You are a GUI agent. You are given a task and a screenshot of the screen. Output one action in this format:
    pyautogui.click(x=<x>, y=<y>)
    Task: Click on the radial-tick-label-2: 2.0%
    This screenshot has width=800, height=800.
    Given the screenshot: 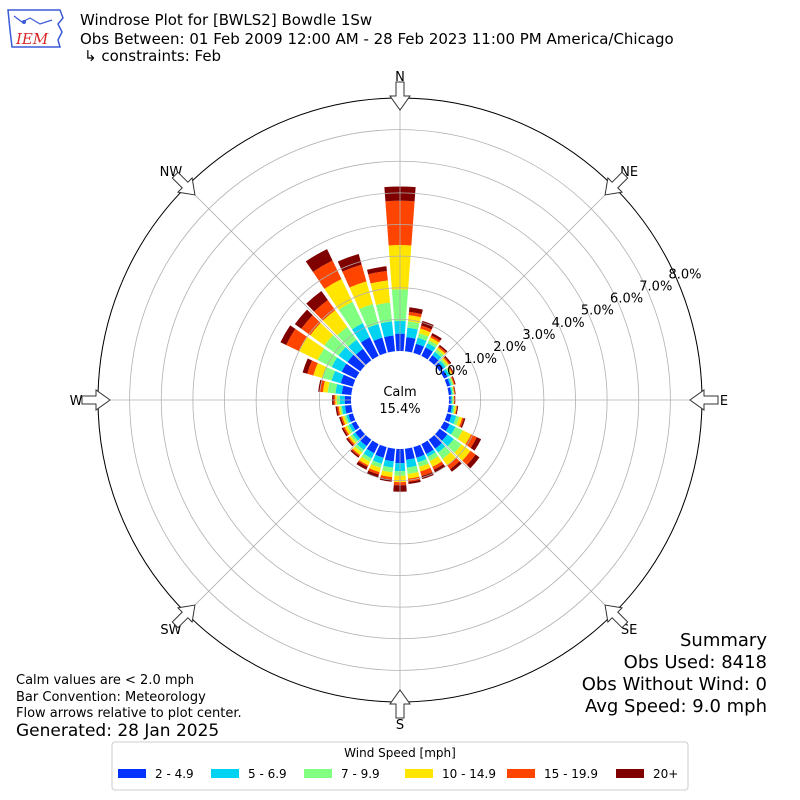 What is the action you would take?
    pyautogui.click(x=509, y=347)
    